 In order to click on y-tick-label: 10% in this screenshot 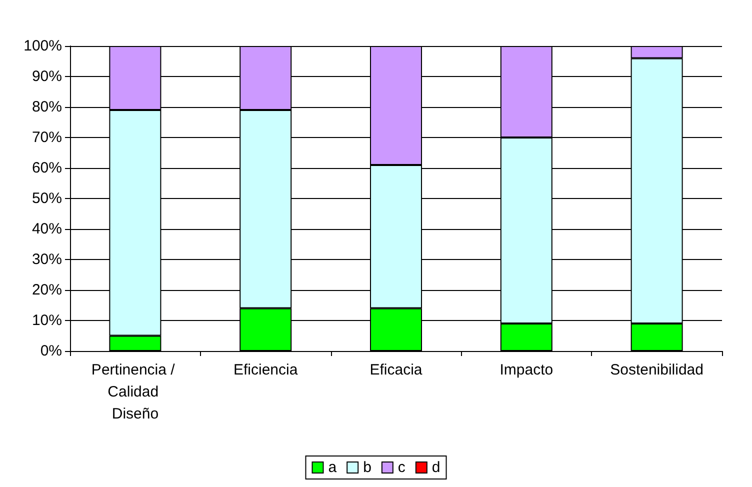, I will do `click(47, 320)`.